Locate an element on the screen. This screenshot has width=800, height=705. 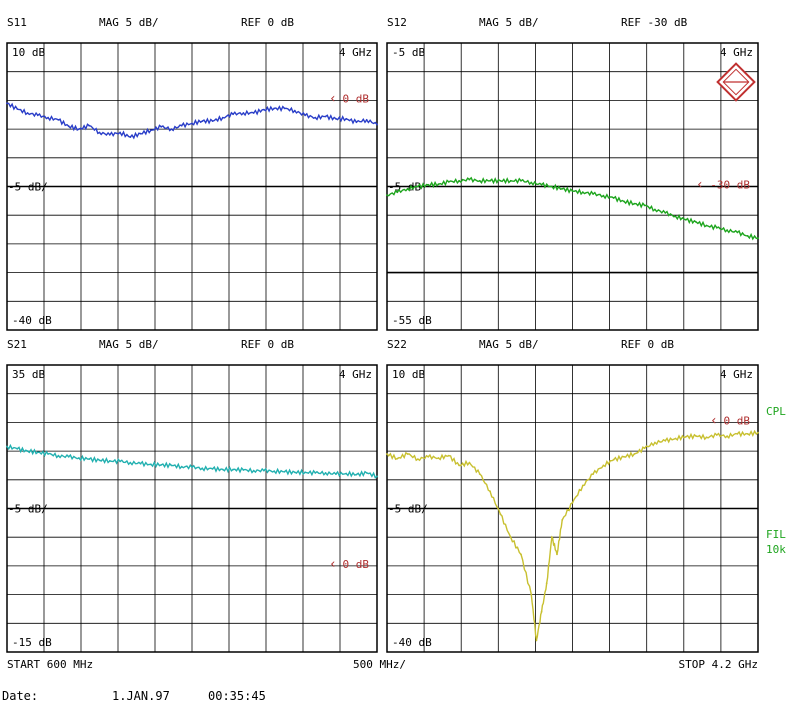
time-value: 00:35:45 is located at coordinates (237, 696).